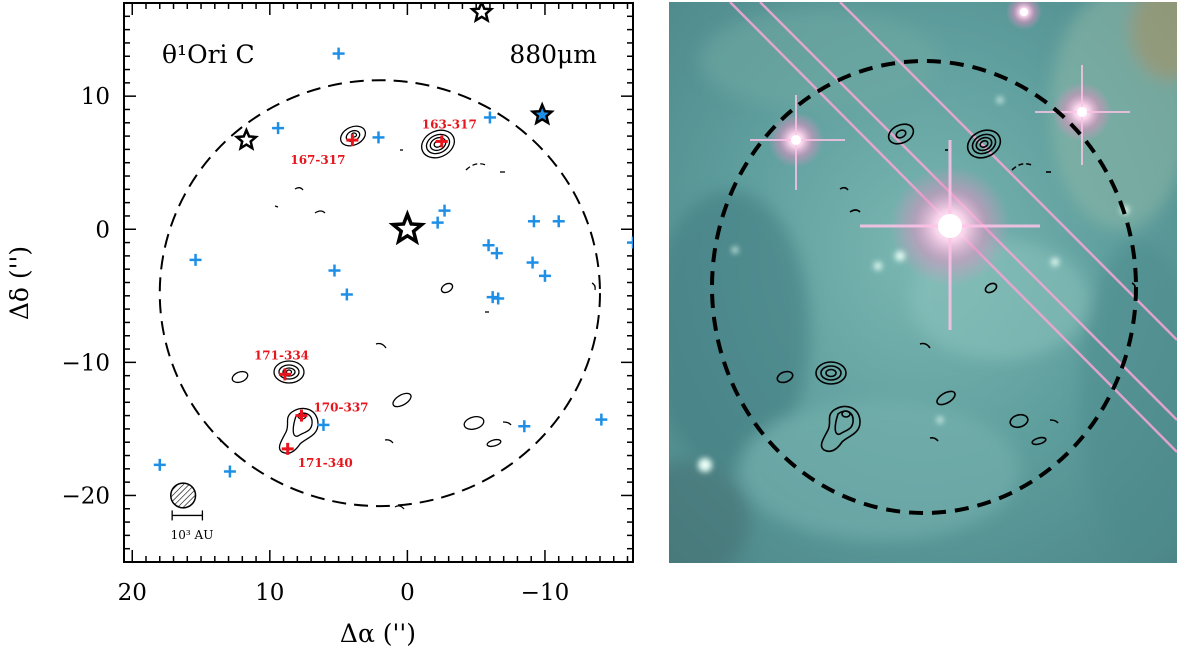 This screenshot has height=654, width=1177. I want to click on y-tick-label: −20, so click(85, 496).